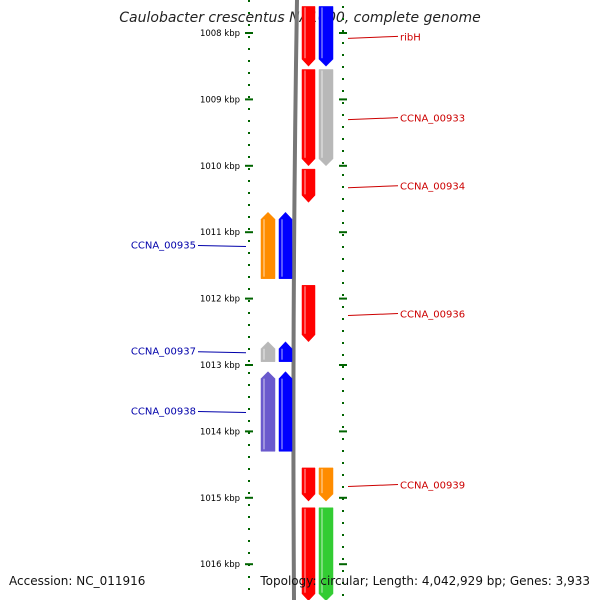  I want to click on feature-label: CCNA_00937, so click(163, 352).